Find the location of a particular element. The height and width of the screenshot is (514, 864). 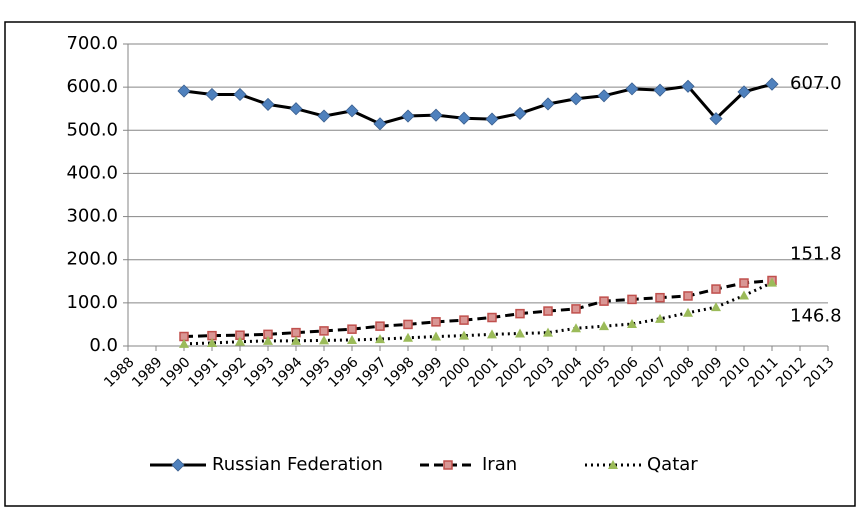

legend-label: Qatar is located at coordinates (672, 464).